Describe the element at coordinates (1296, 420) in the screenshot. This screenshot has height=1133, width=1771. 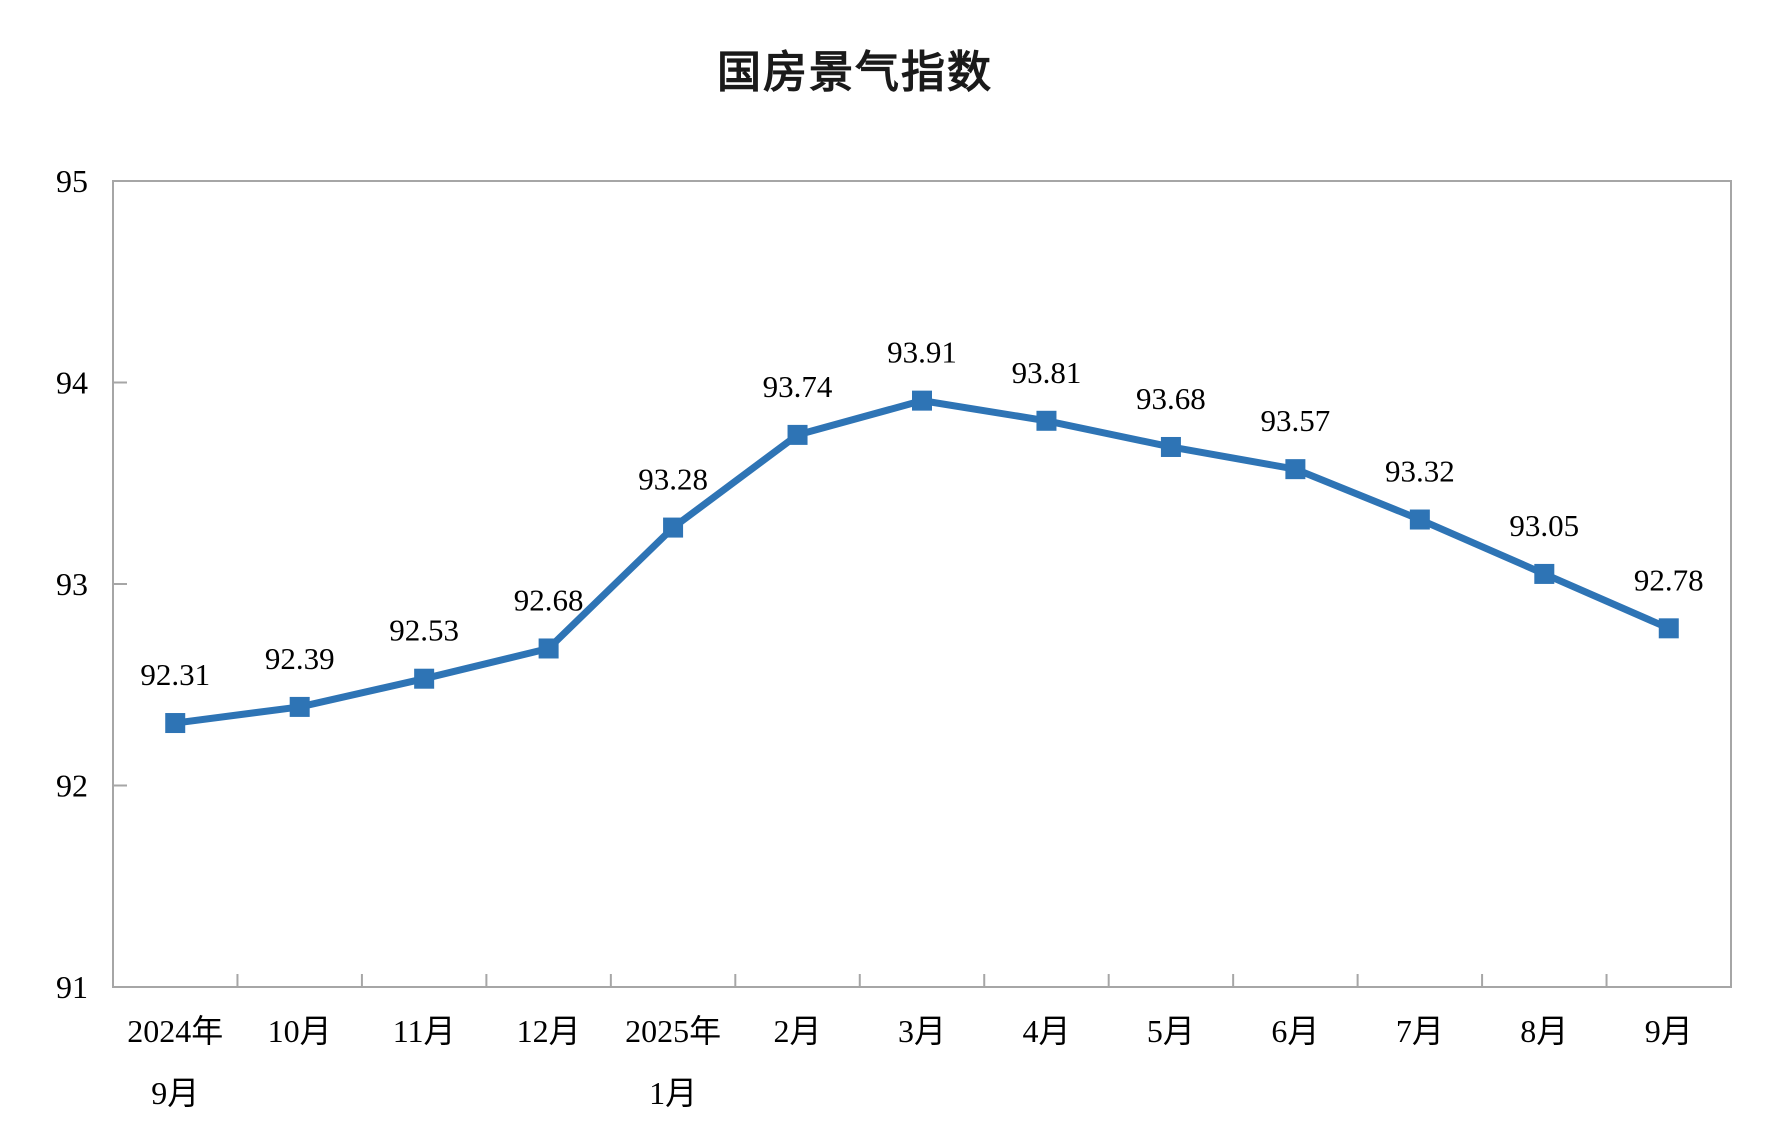
I see `data-point-label: 93.57` at that location.